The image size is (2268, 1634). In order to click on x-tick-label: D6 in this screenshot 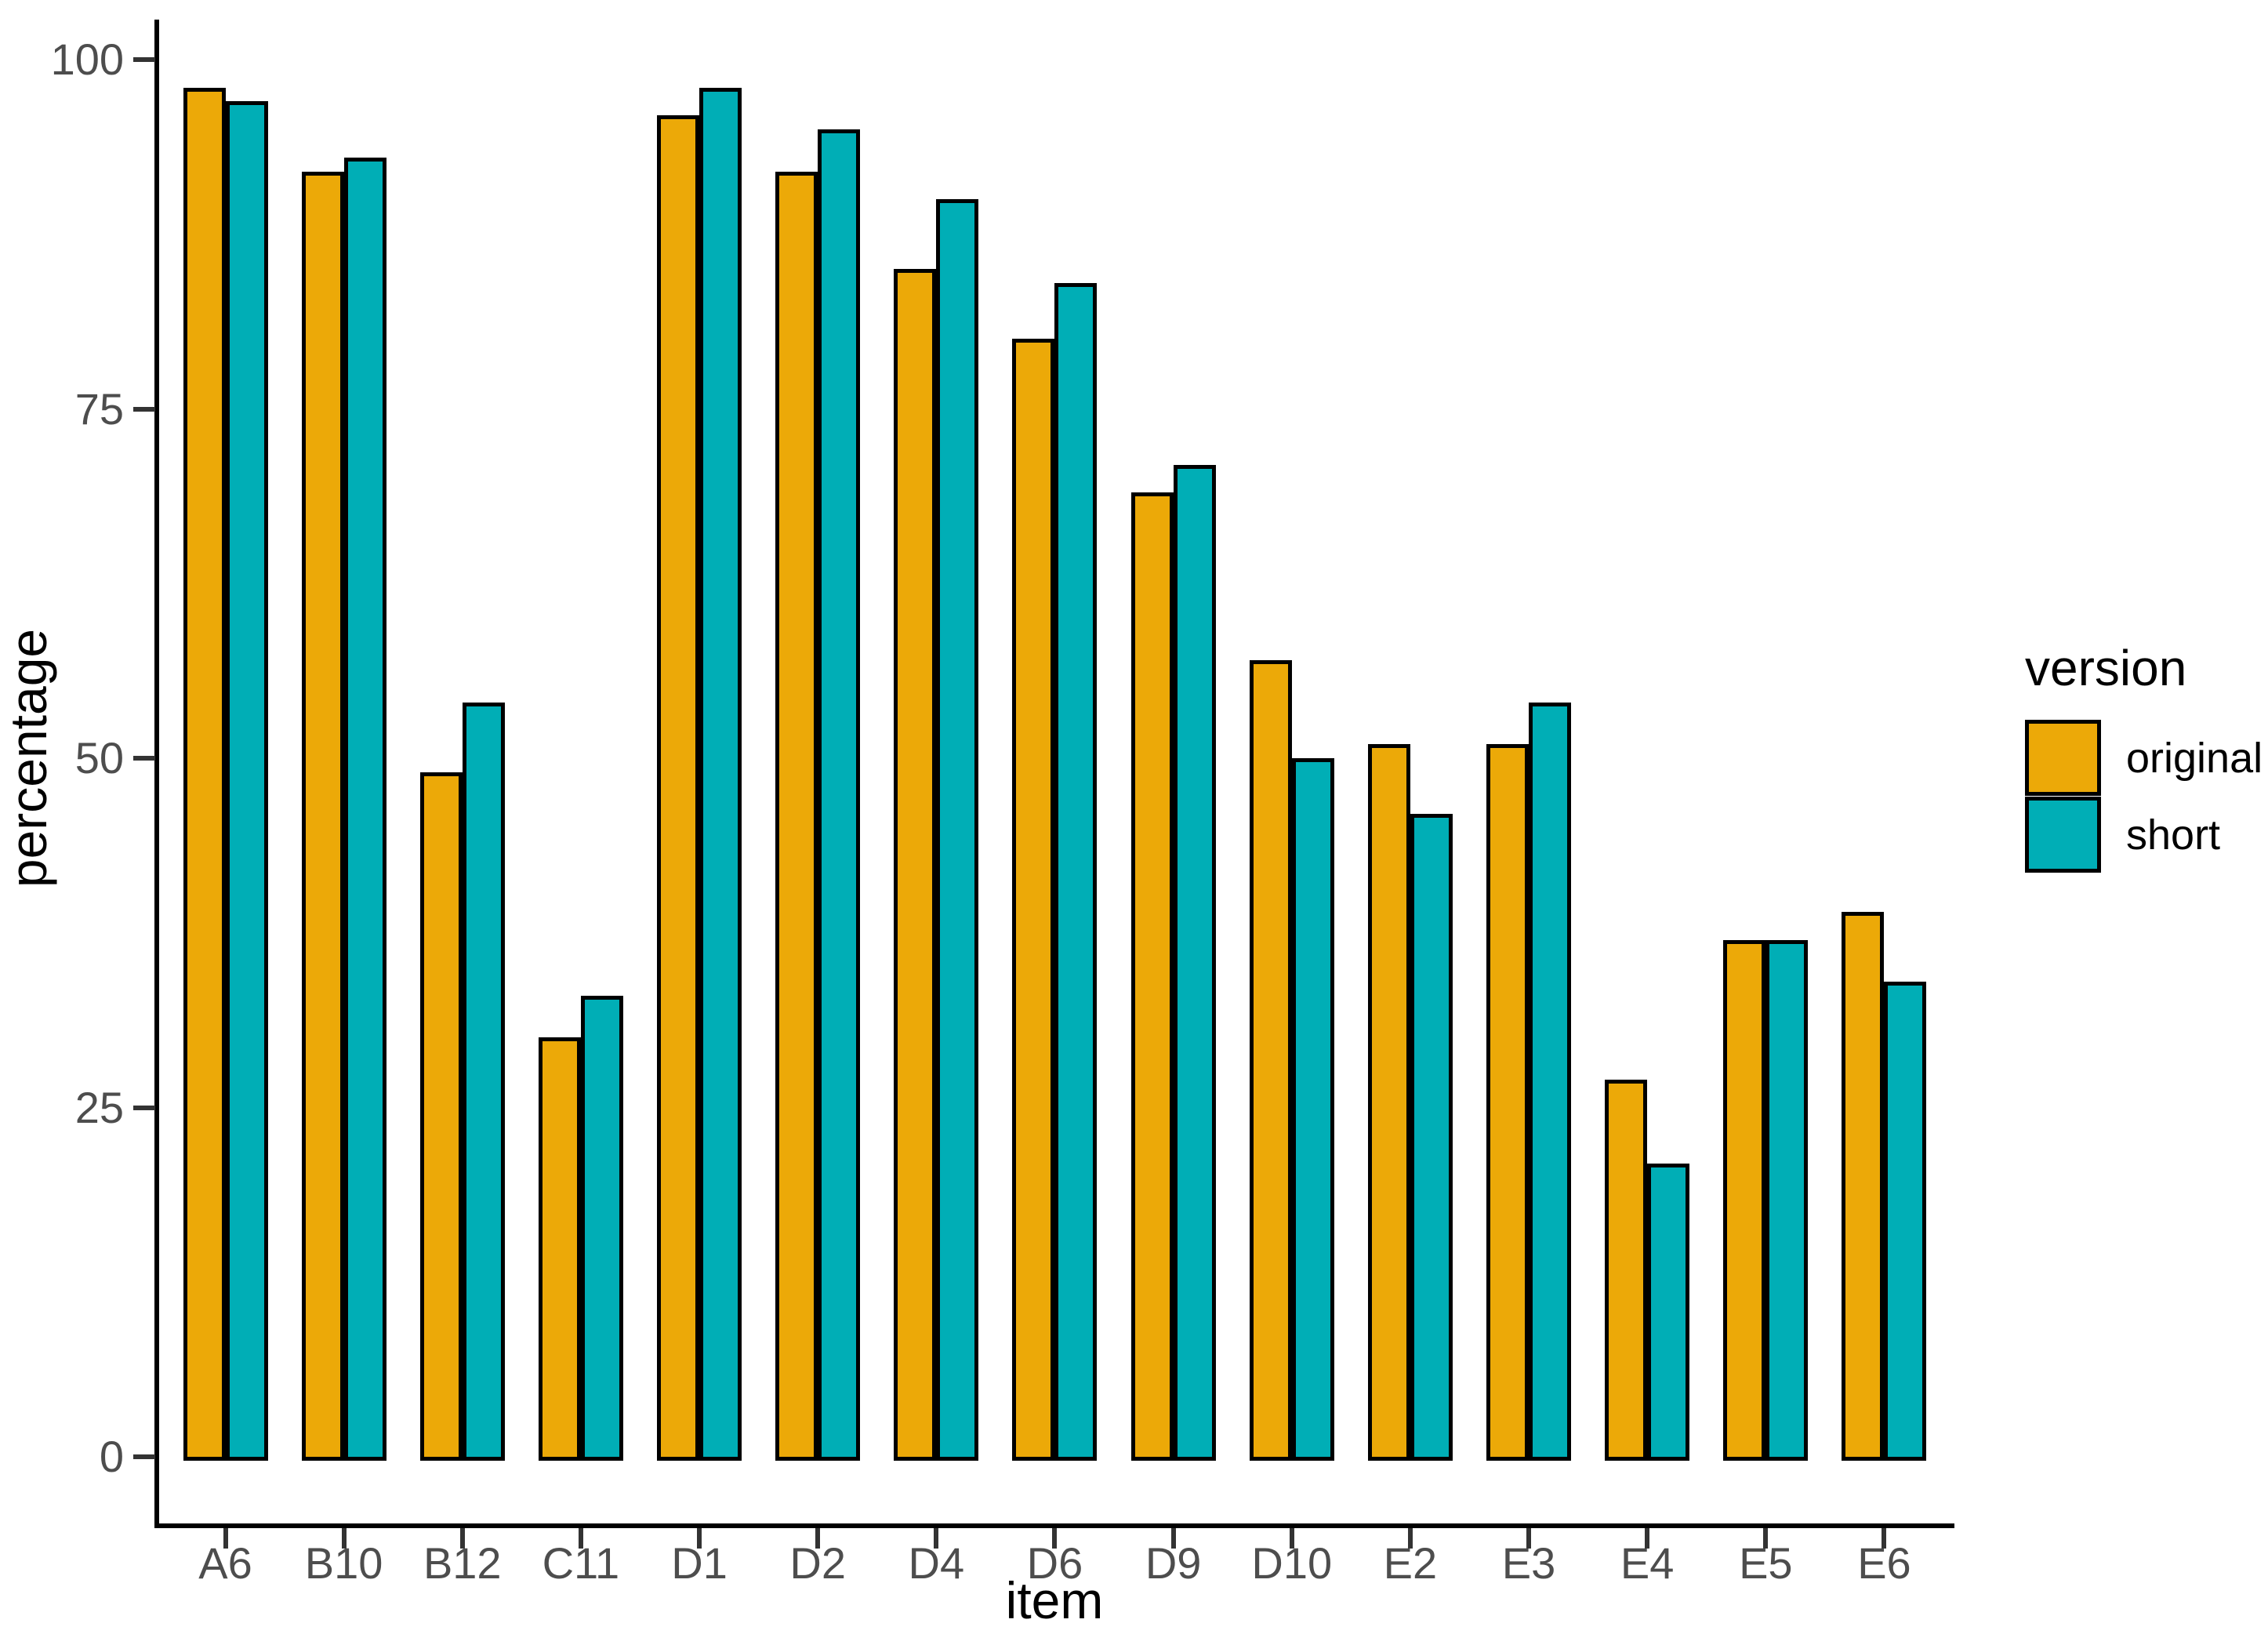, I will do `click(1054, 1563)`.